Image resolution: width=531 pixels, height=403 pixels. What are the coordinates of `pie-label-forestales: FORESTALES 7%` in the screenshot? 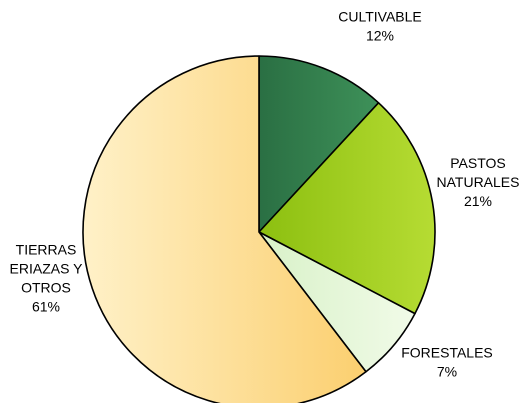 It's located at (447, 362).